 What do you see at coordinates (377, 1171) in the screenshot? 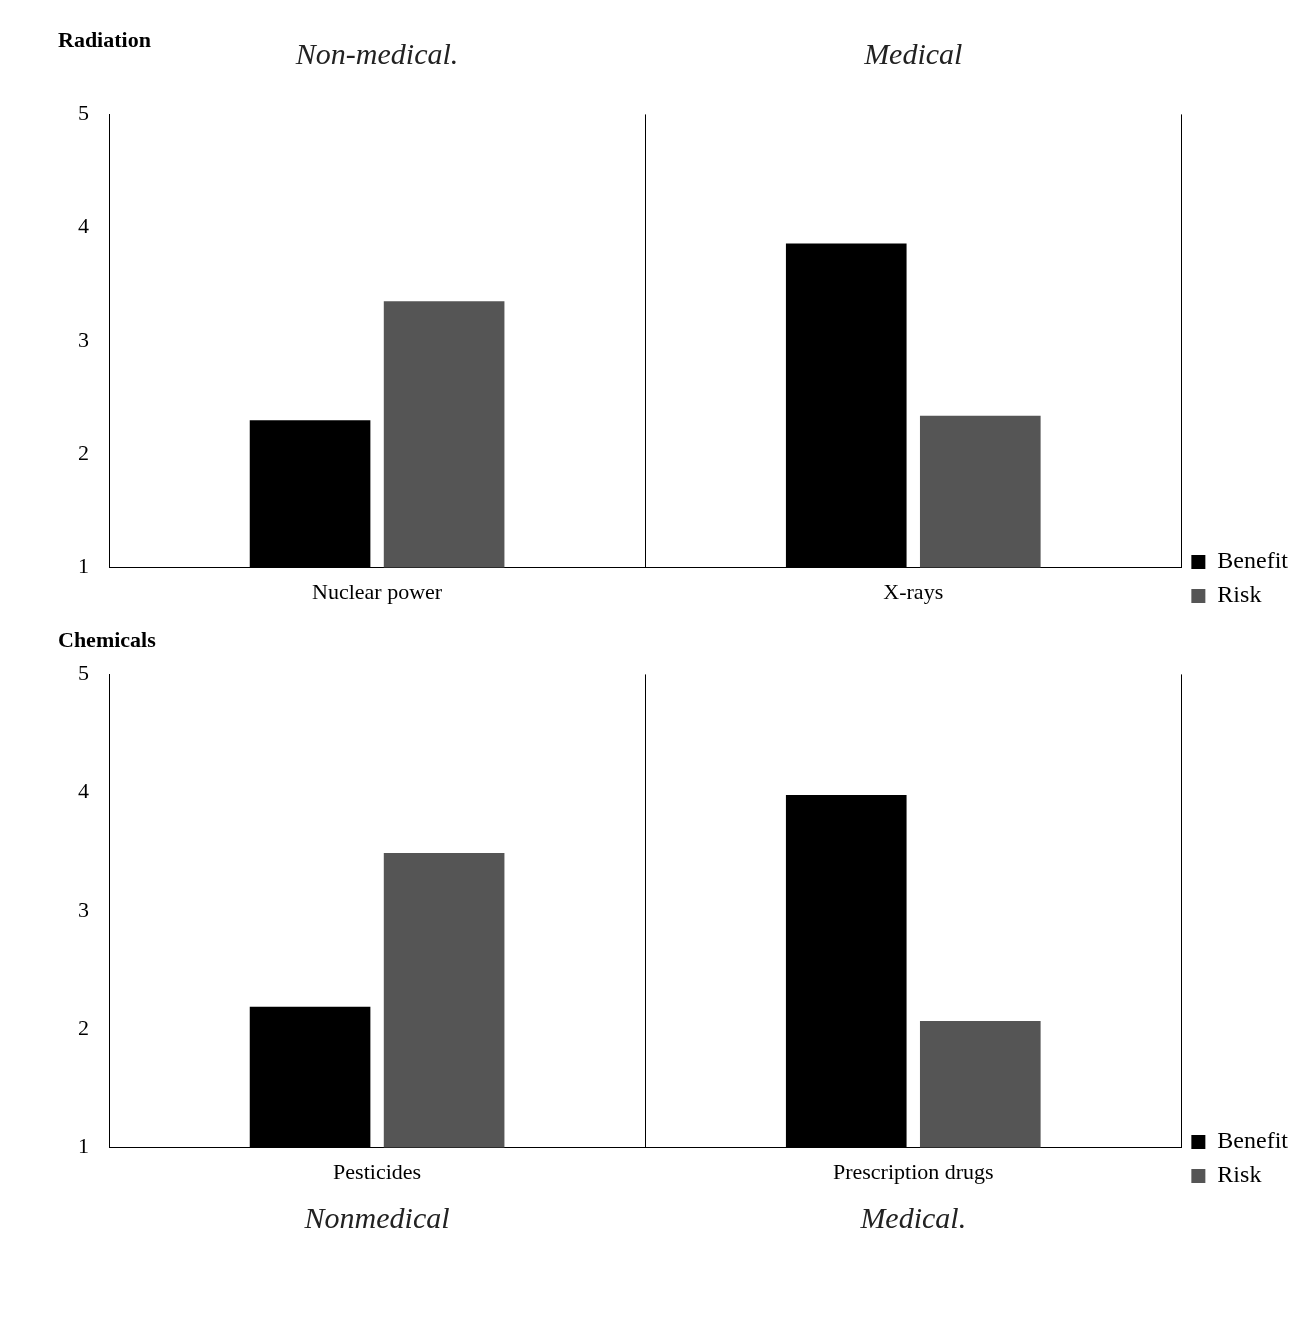
I see `x-tick-label: Pesticides` at bounding box center [377, 1171].